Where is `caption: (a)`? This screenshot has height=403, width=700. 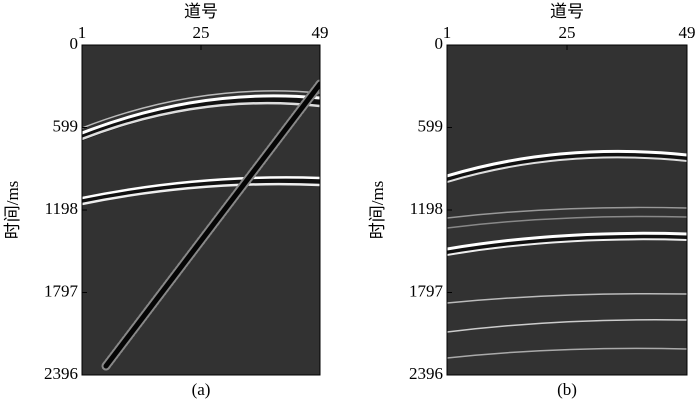 caption: (a) is located at coordinates (201, 389).